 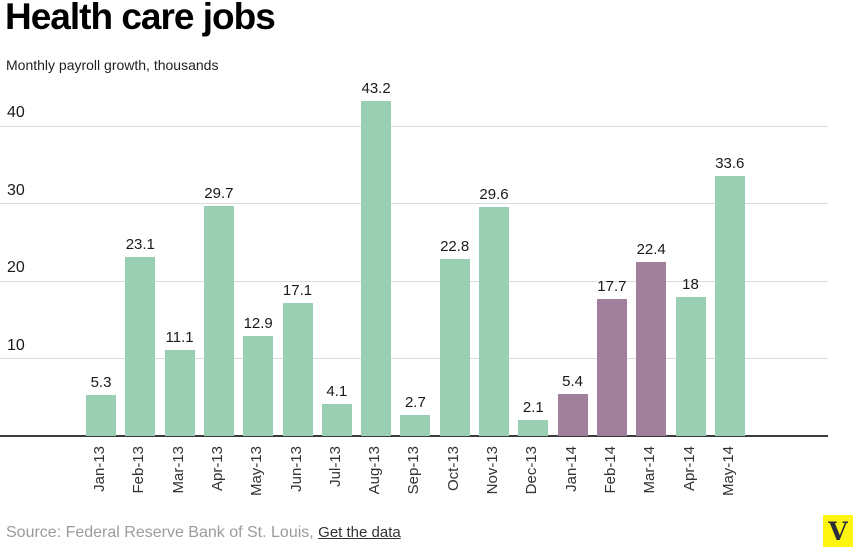 I want to click on bar-value-label: 5.4, so click(x=573, y=382).